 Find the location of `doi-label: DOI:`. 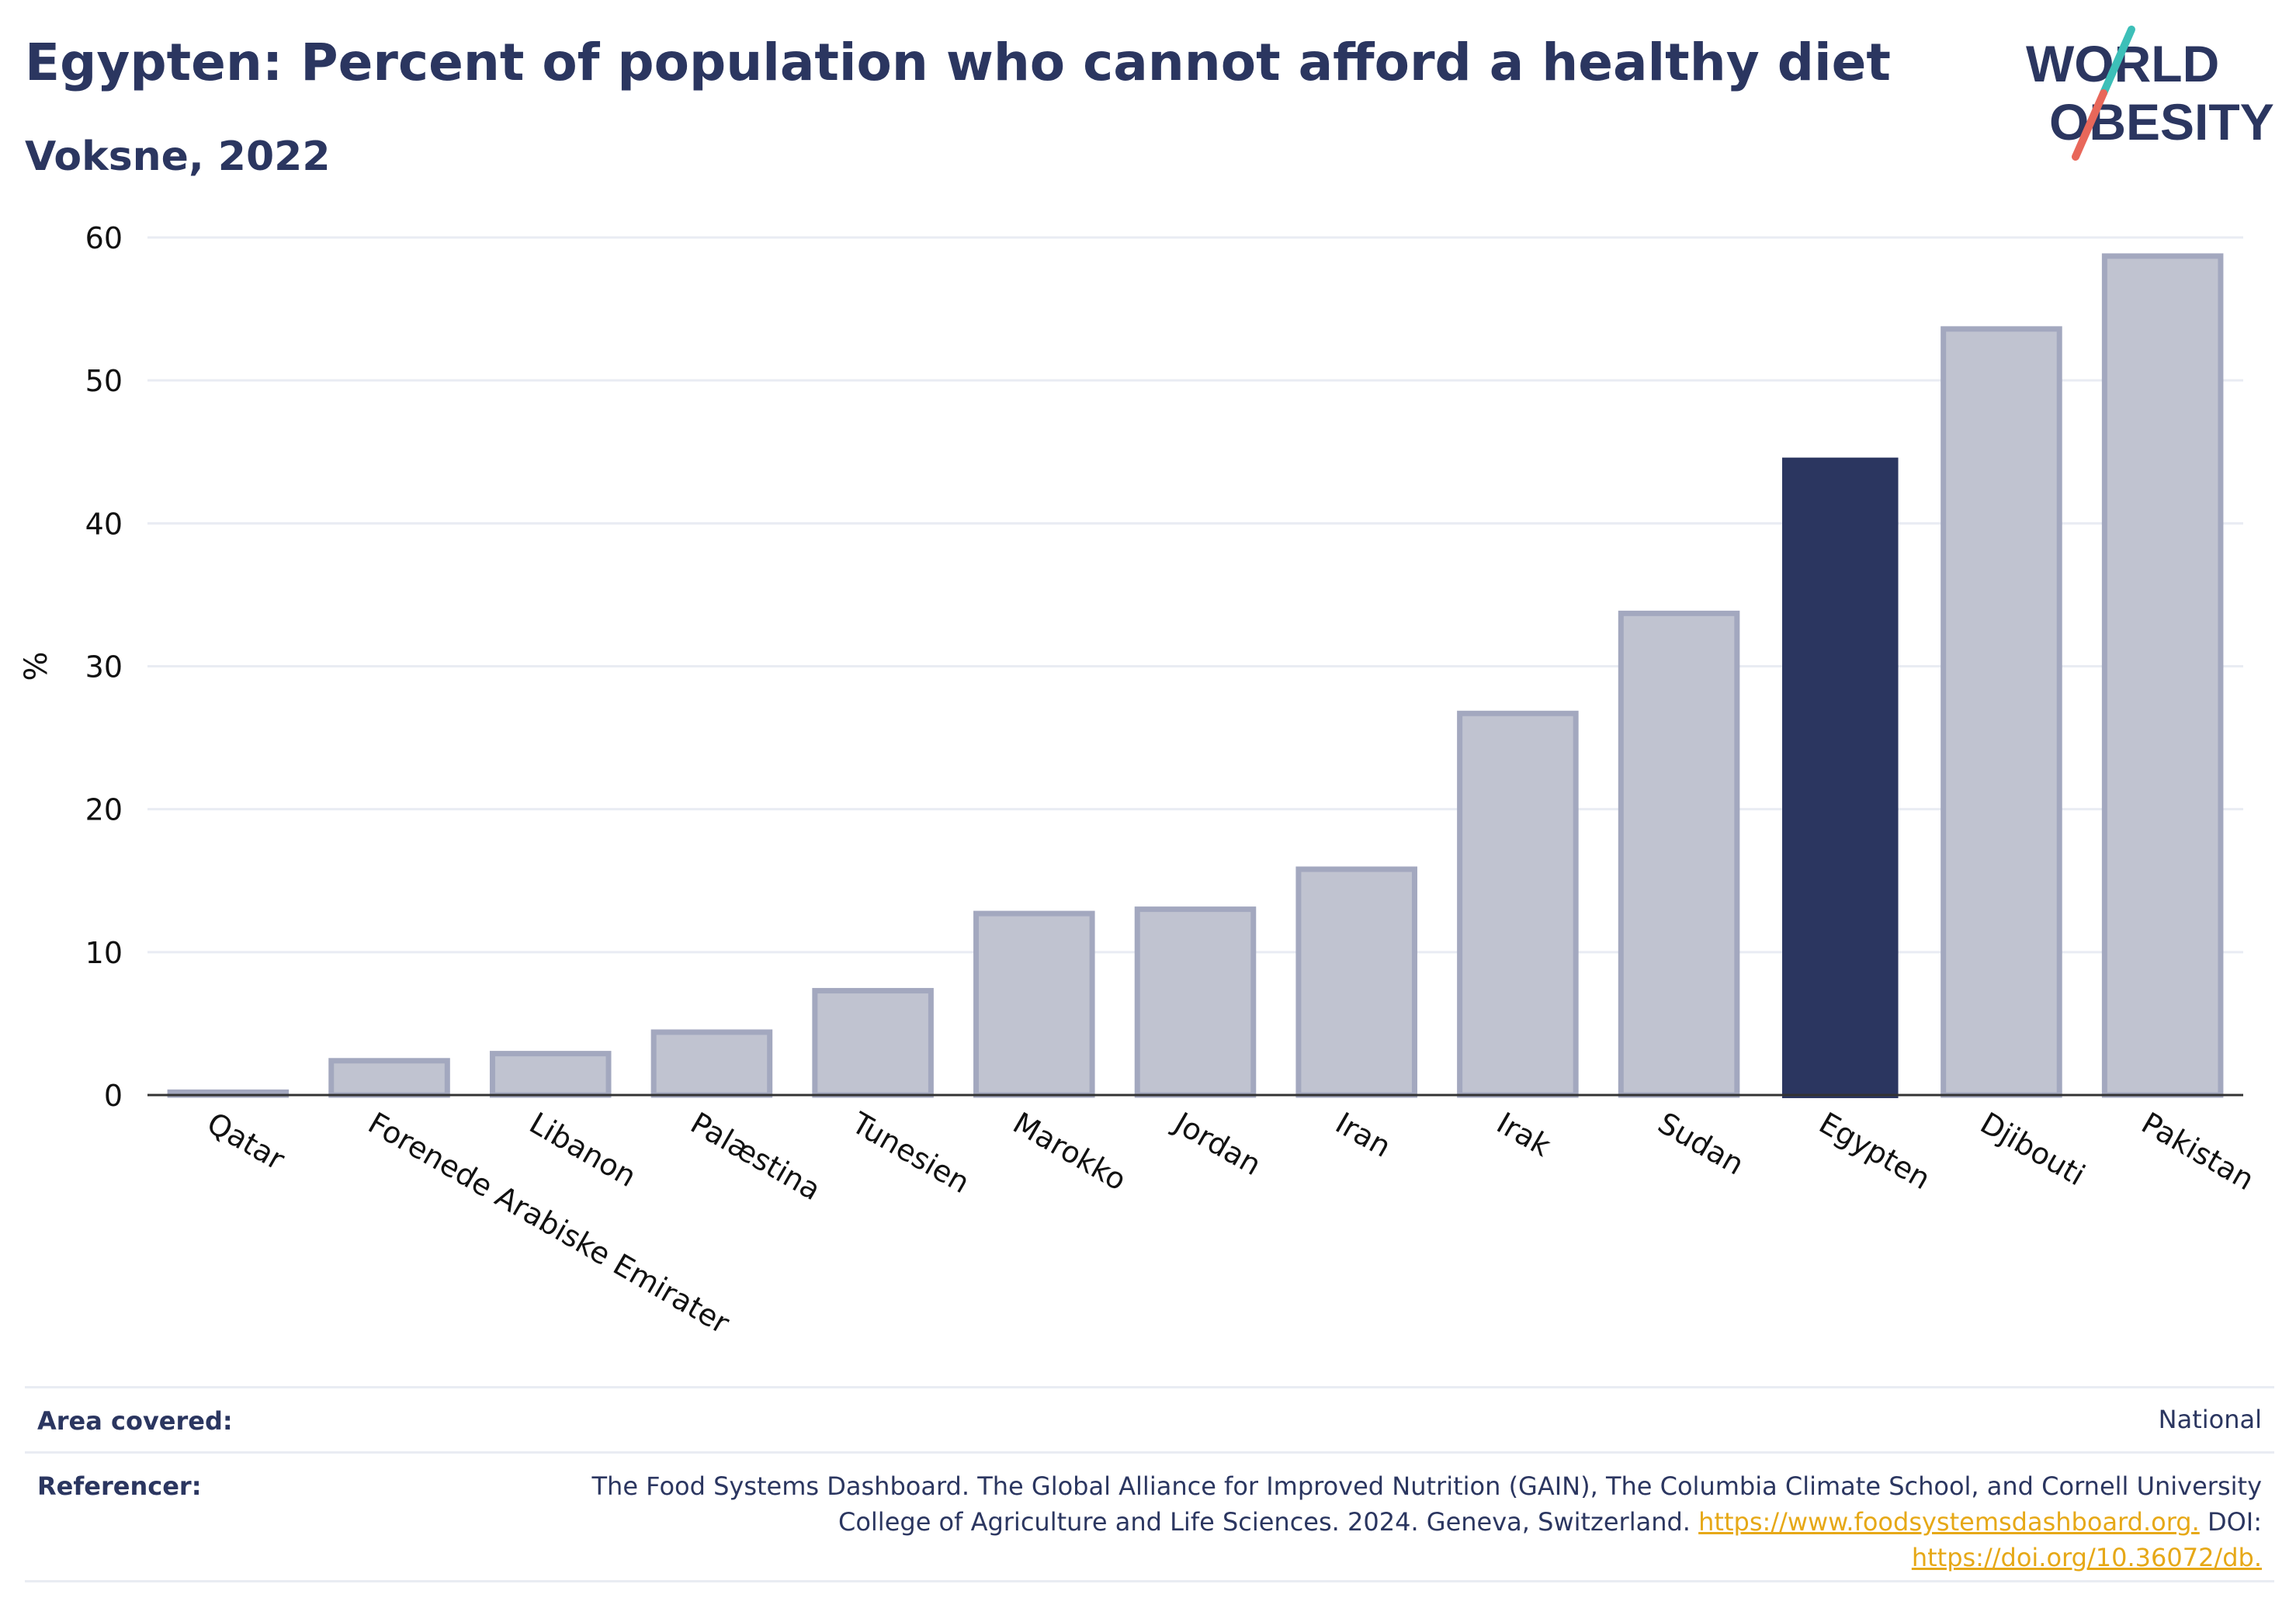

doi-label: DOI: is located at coordinates (2234, 1522).